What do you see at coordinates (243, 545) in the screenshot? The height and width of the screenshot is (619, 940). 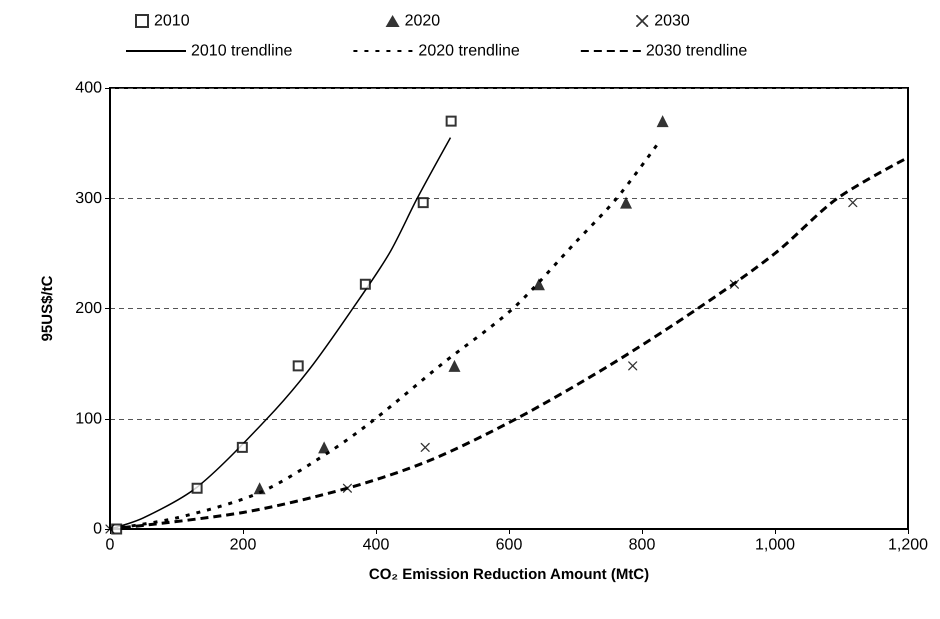 I see `x-tick-label: 200` at bounding box center [243, 545].